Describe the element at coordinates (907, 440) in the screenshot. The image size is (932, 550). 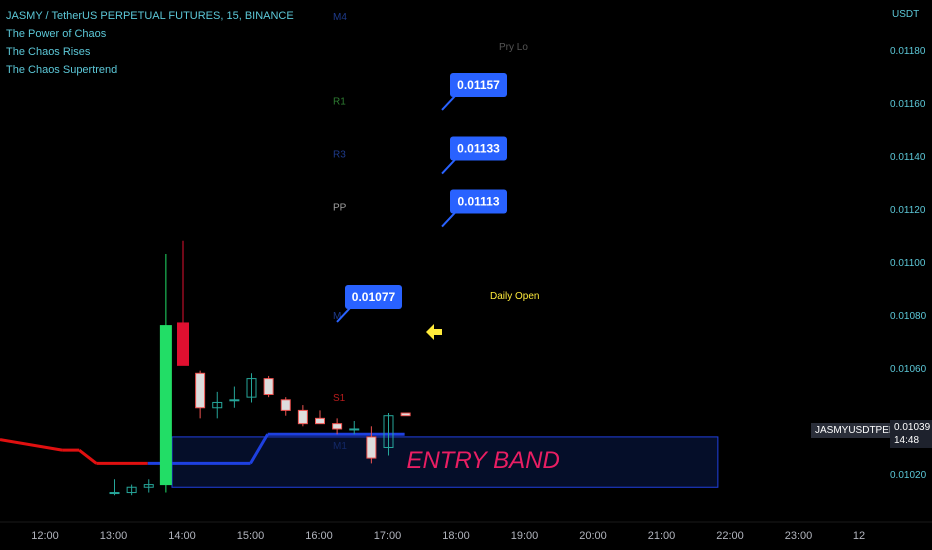
I see `bar-countdown: 14:48` at that location.